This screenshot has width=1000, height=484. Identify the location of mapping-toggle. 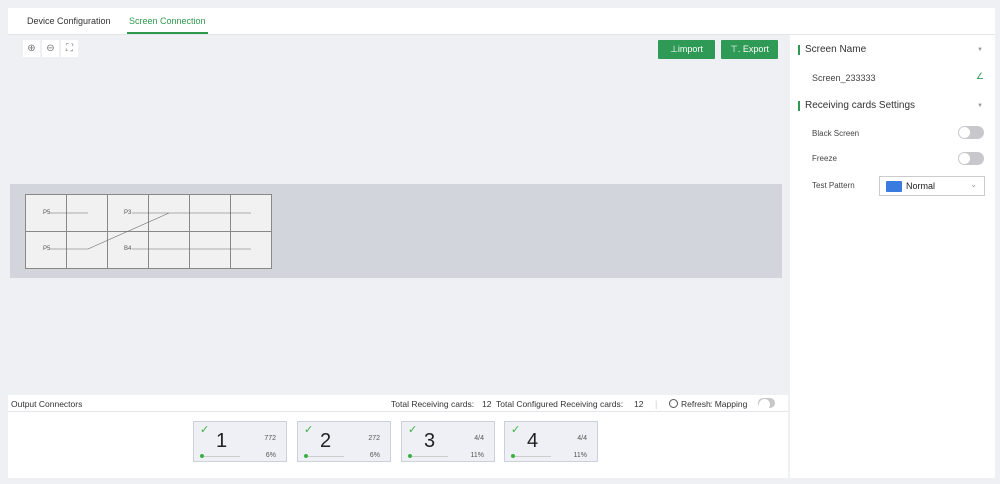
(766, 404).